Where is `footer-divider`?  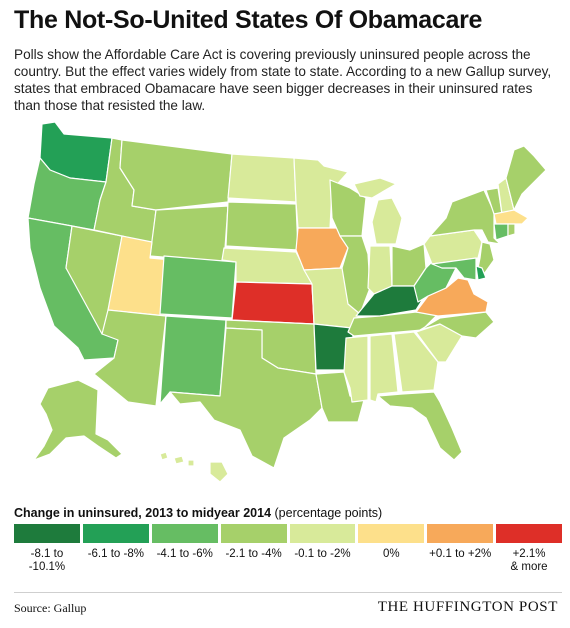 footer-divider is located at coordinates (288, 592).